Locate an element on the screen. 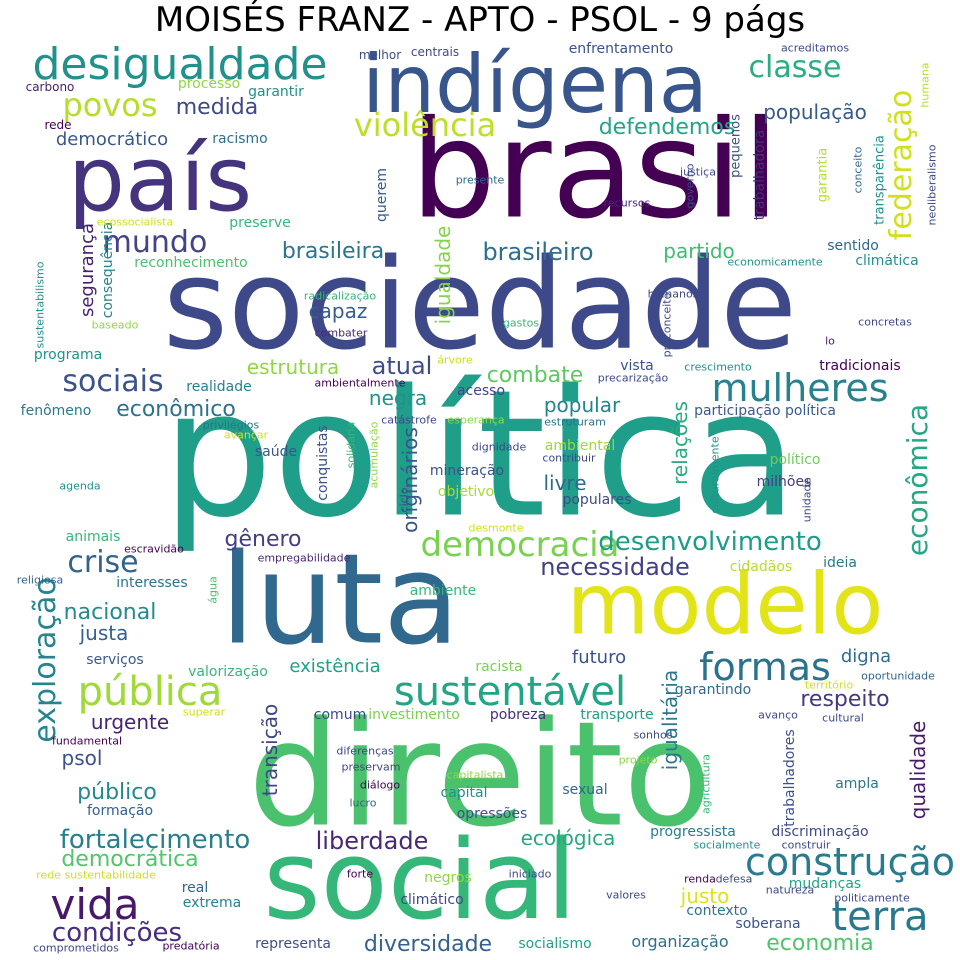  word-natureza: natureza is located at coordinates (790, 890).